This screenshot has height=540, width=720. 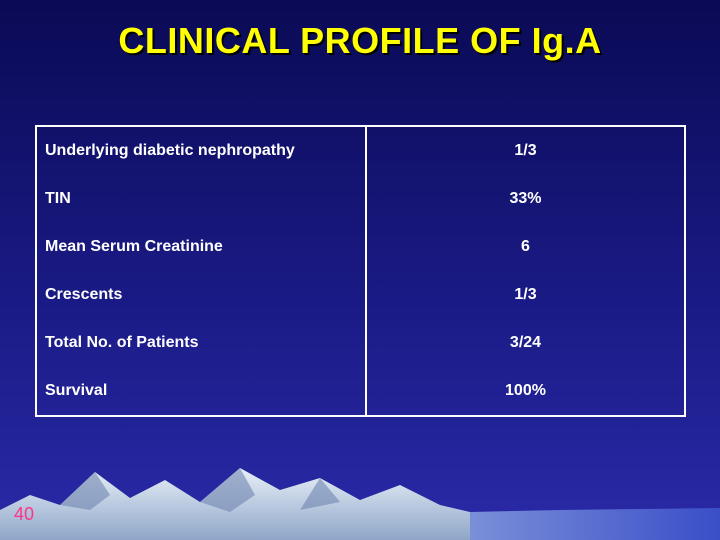 I want to click on table-row: Total No. of Patients 3/24, so click(x=360, y=343).